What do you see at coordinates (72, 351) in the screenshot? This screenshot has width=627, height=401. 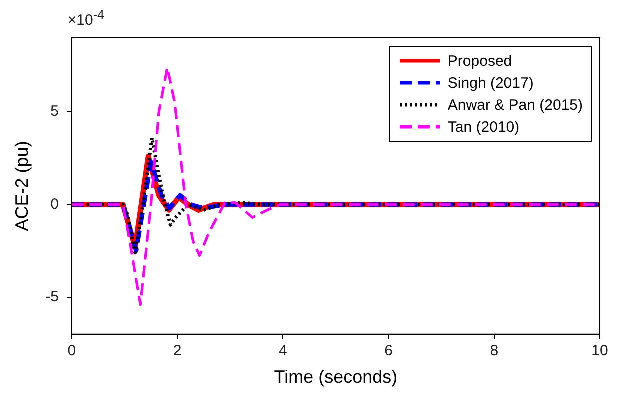 I see `x-tick-label: 0` at bounding box center [72, 351].